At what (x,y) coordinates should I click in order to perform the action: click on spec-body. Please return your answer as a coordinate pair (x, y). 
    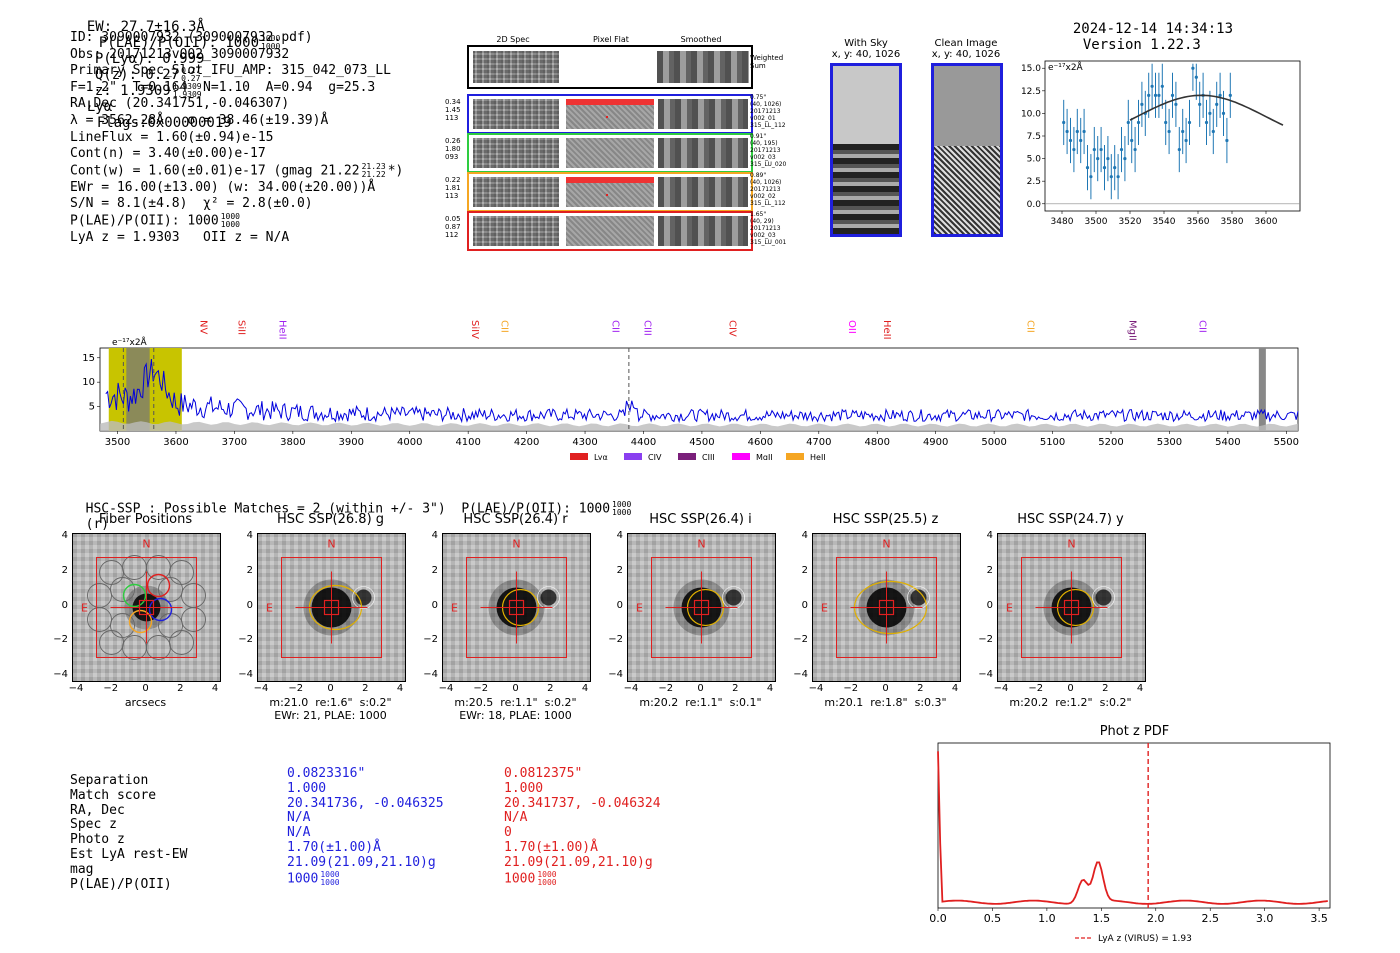
    Looking at the image, I should click on (699, 389).